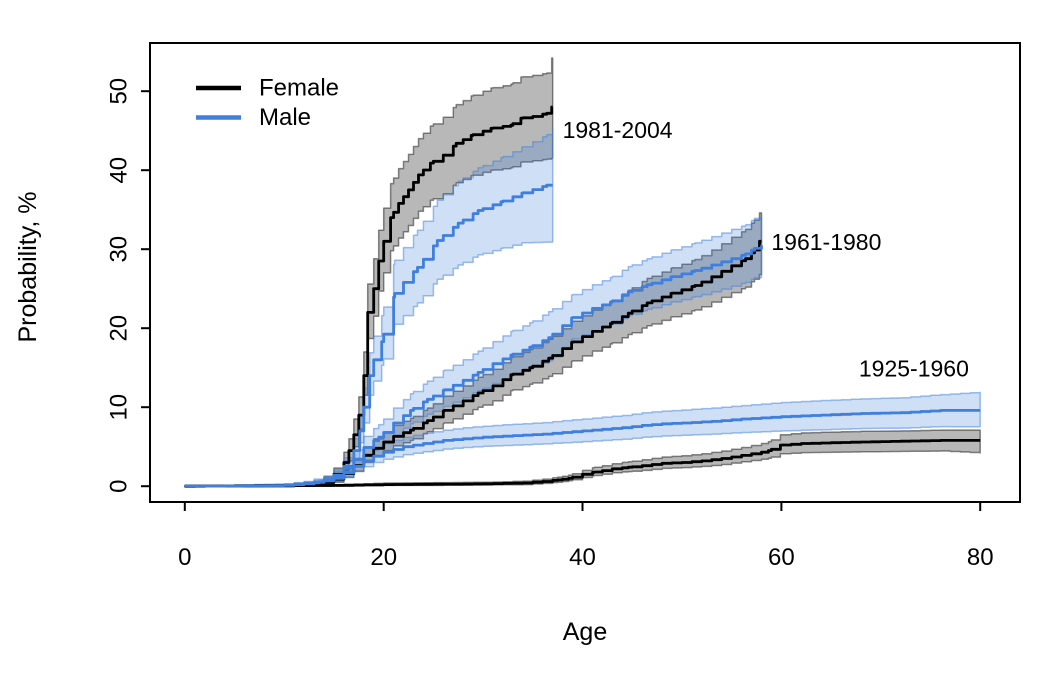 The image size is (1055, 698). Describe the element at coordinates (119, 486) in the screenshot. I see `y-tick-label: 0` at that location.